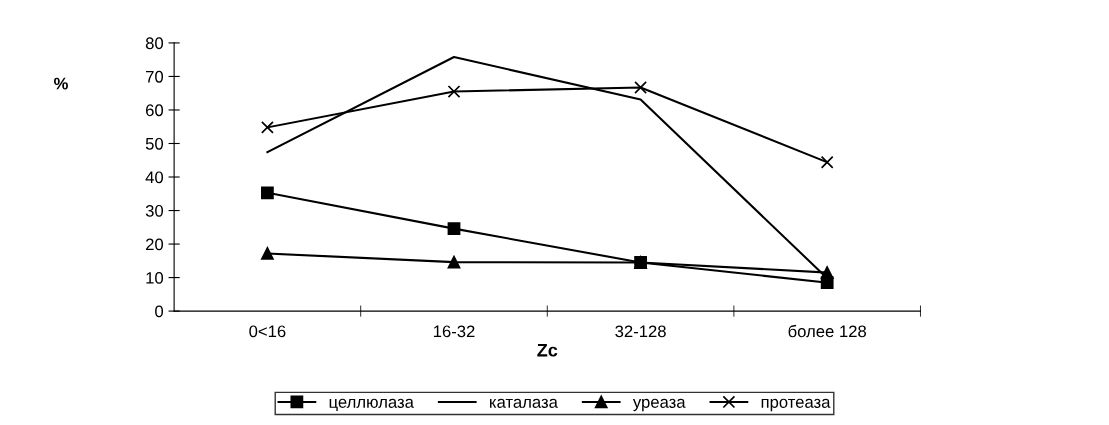  Describe the element at coordinates (155, 244) in the screenshot. I see `y-tick-label: 20` at that location.